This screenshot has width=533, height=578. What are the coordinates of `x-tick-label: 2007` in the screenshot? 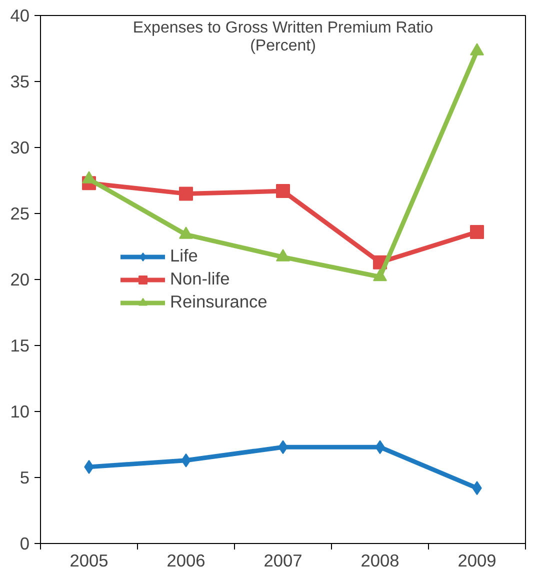 It's located at (283, 560).